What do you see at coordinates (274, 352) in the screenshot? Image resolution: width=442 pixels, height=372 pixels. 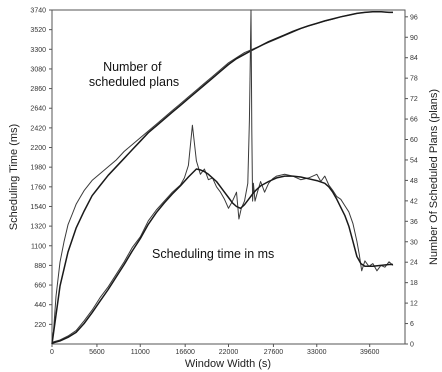 I see `x-tick-label: 27600` at bounding box center [274, 352].